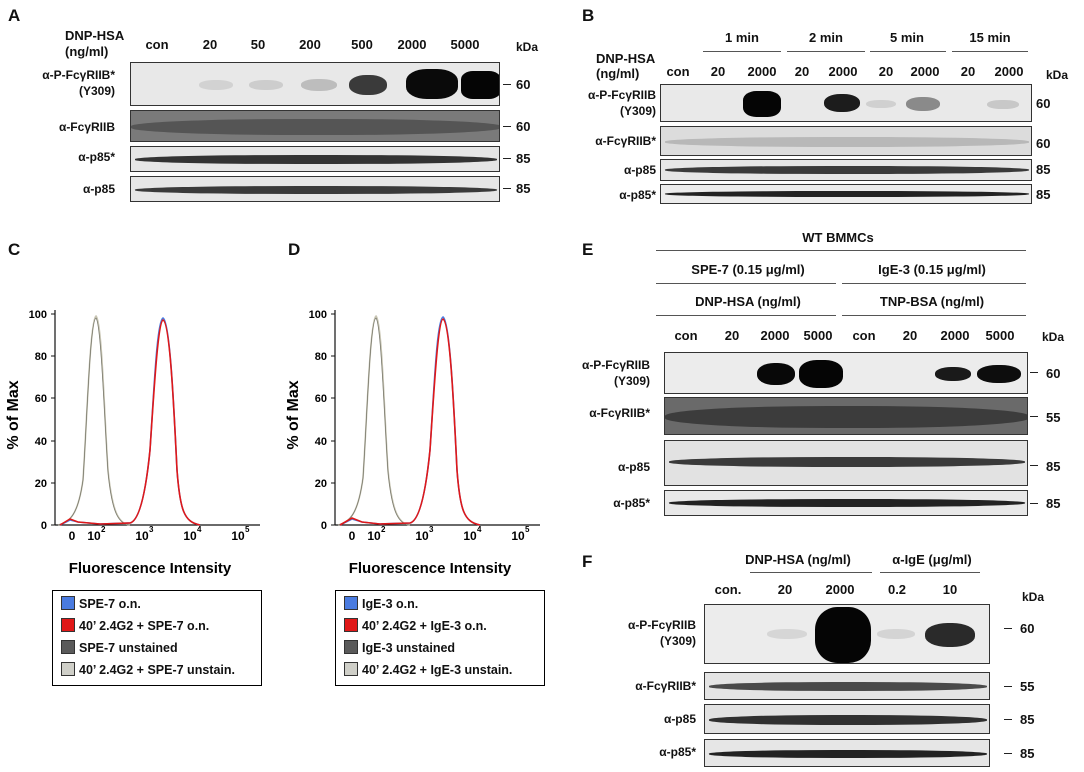 The height and width of the screenshot is (772, 1084). Describe the element at coordinates (847, 719) in the screenshot. I see `blot-f-p85` at that location.